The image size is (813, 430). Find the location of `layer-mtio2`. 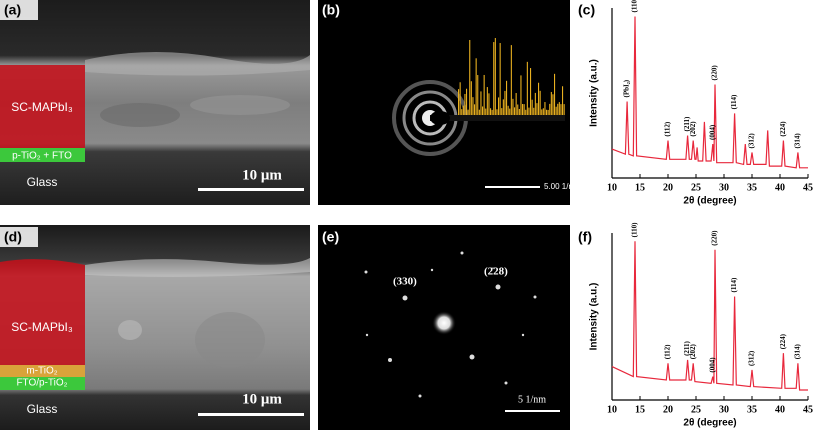

layer-mtio2 is located at coordinates (42, 371).